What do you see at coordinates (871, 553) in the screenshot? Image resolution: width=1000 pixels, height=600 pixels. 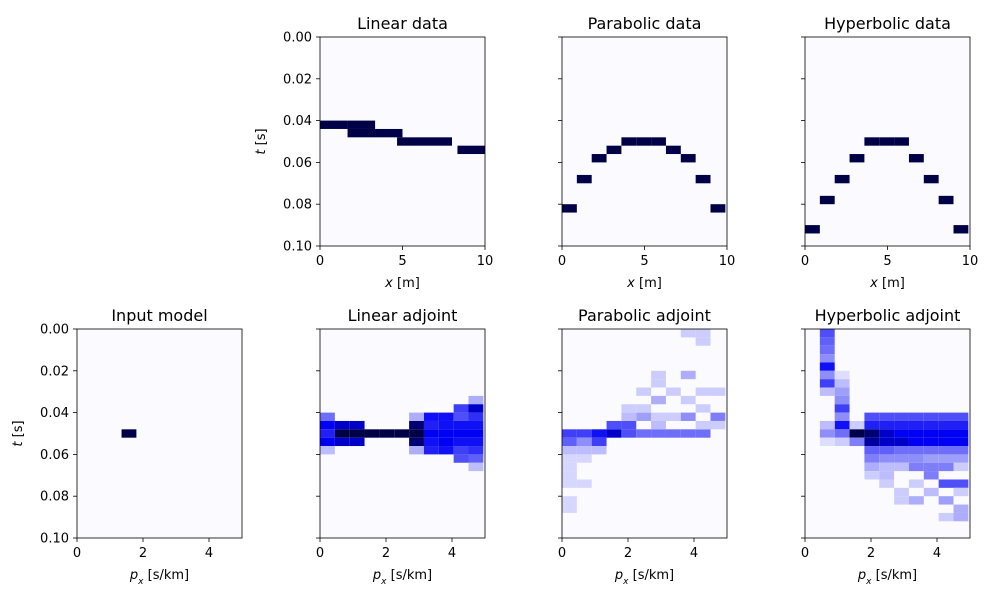 I see `hyperbolic-adjoint-xtick-label: 2` at bounding box center [871, 553].